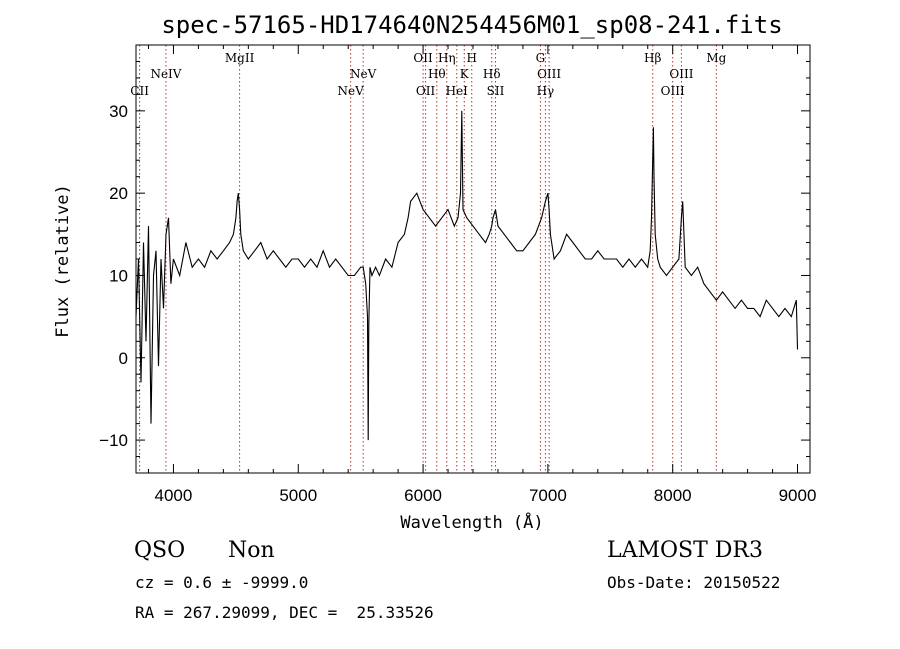 The width and height of the screenshot is (900, 649). Describe the element at coordinates (174, 495) in the screenshot. I see `x-tick-label-0: 4000` at that location.